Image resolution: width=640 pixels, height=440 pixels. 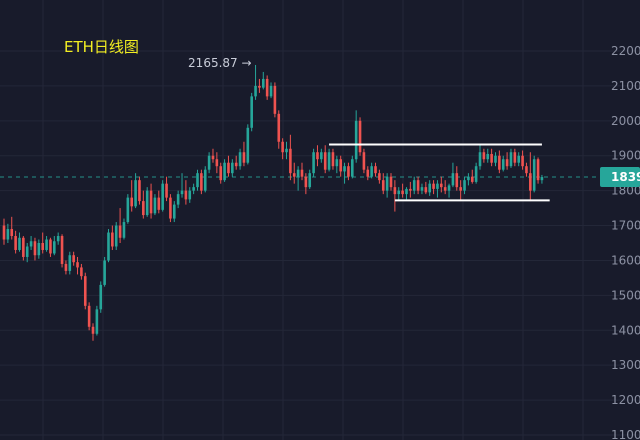 What do you see at coordinates (220, 63) in the screenshot?
I see `high-price-annotation: 2165.87 →` at bounding box center [220, 63].